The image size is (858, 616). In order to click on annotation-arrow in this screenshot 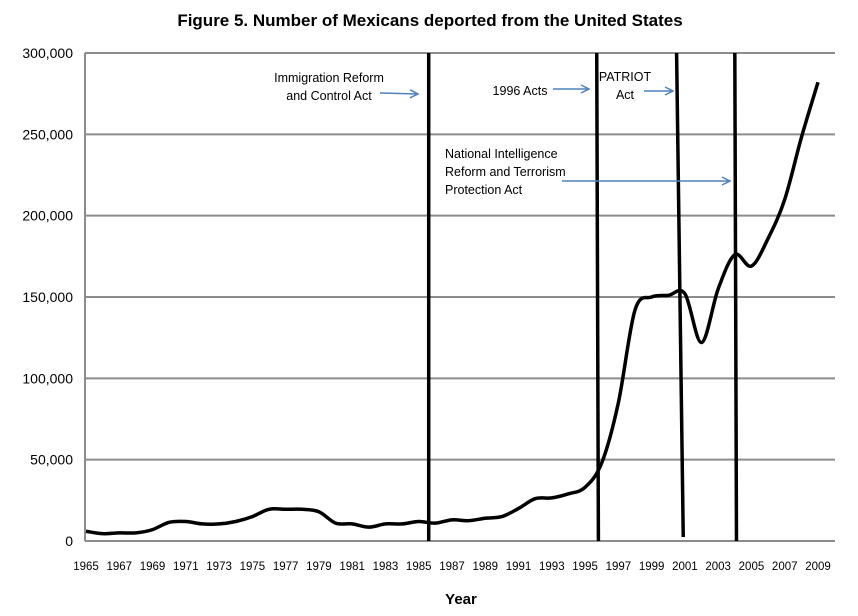, I will do `click(398, 93)`.